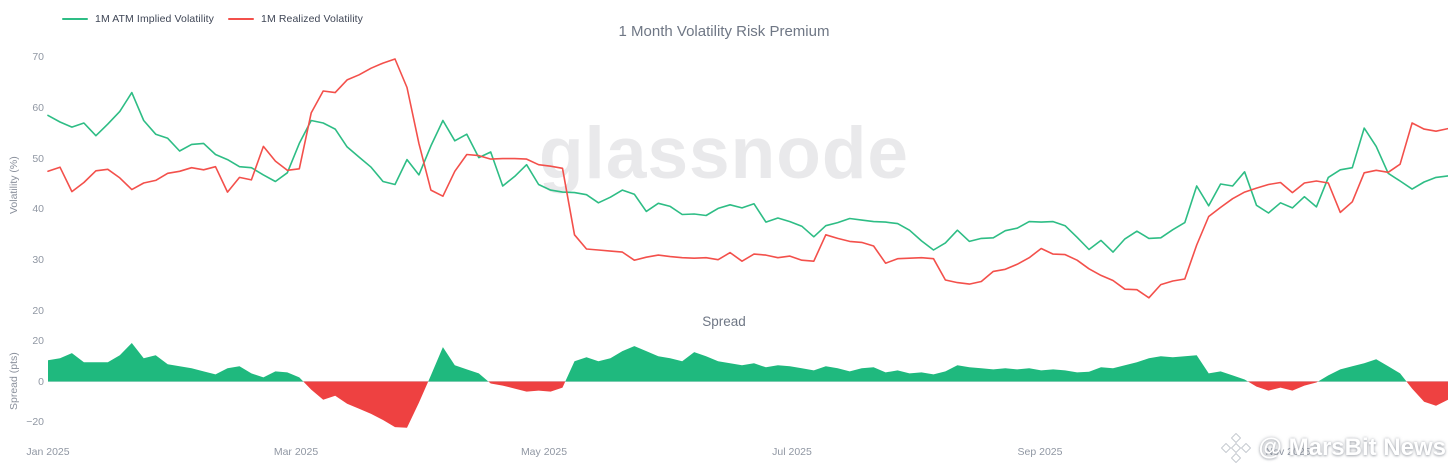 The width and height of the screenshot is (1448, 468). Describe the element at coordinates (544, 452) in the screenshot. I see `x-tick-label: May 2025` at that location.